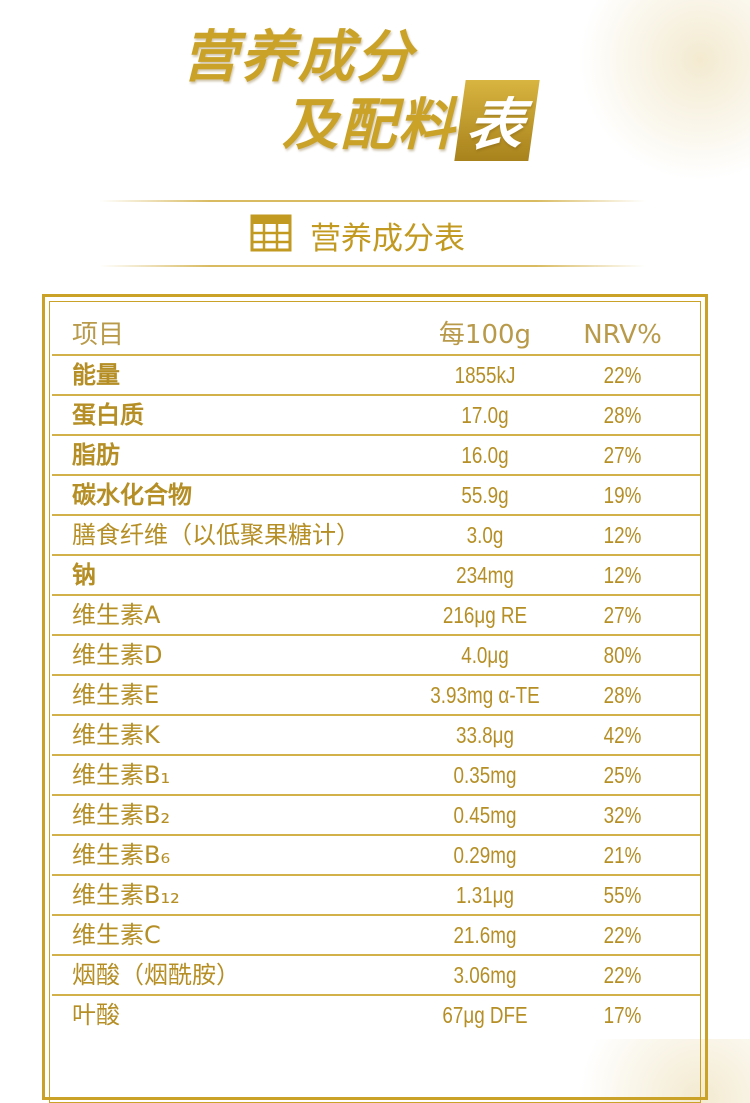 The height and width of the screenshot is (1103, 750). Describe the element at coordinates (485, 735) in the screenshot. I see `row-per-100g: 33.8μg` at that location.